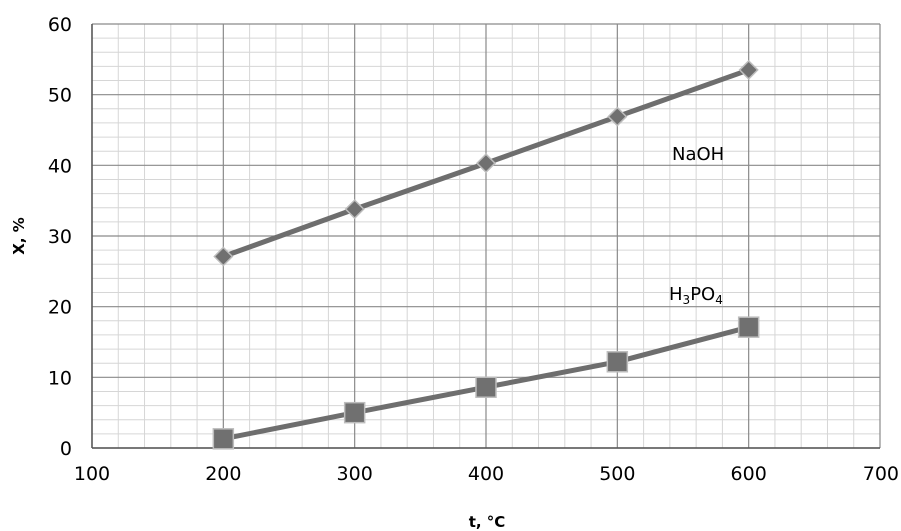 Image resolution: width=901 pixels, height=531 pixels. I want to click on x-tick-label: 400, so click(486, 474).